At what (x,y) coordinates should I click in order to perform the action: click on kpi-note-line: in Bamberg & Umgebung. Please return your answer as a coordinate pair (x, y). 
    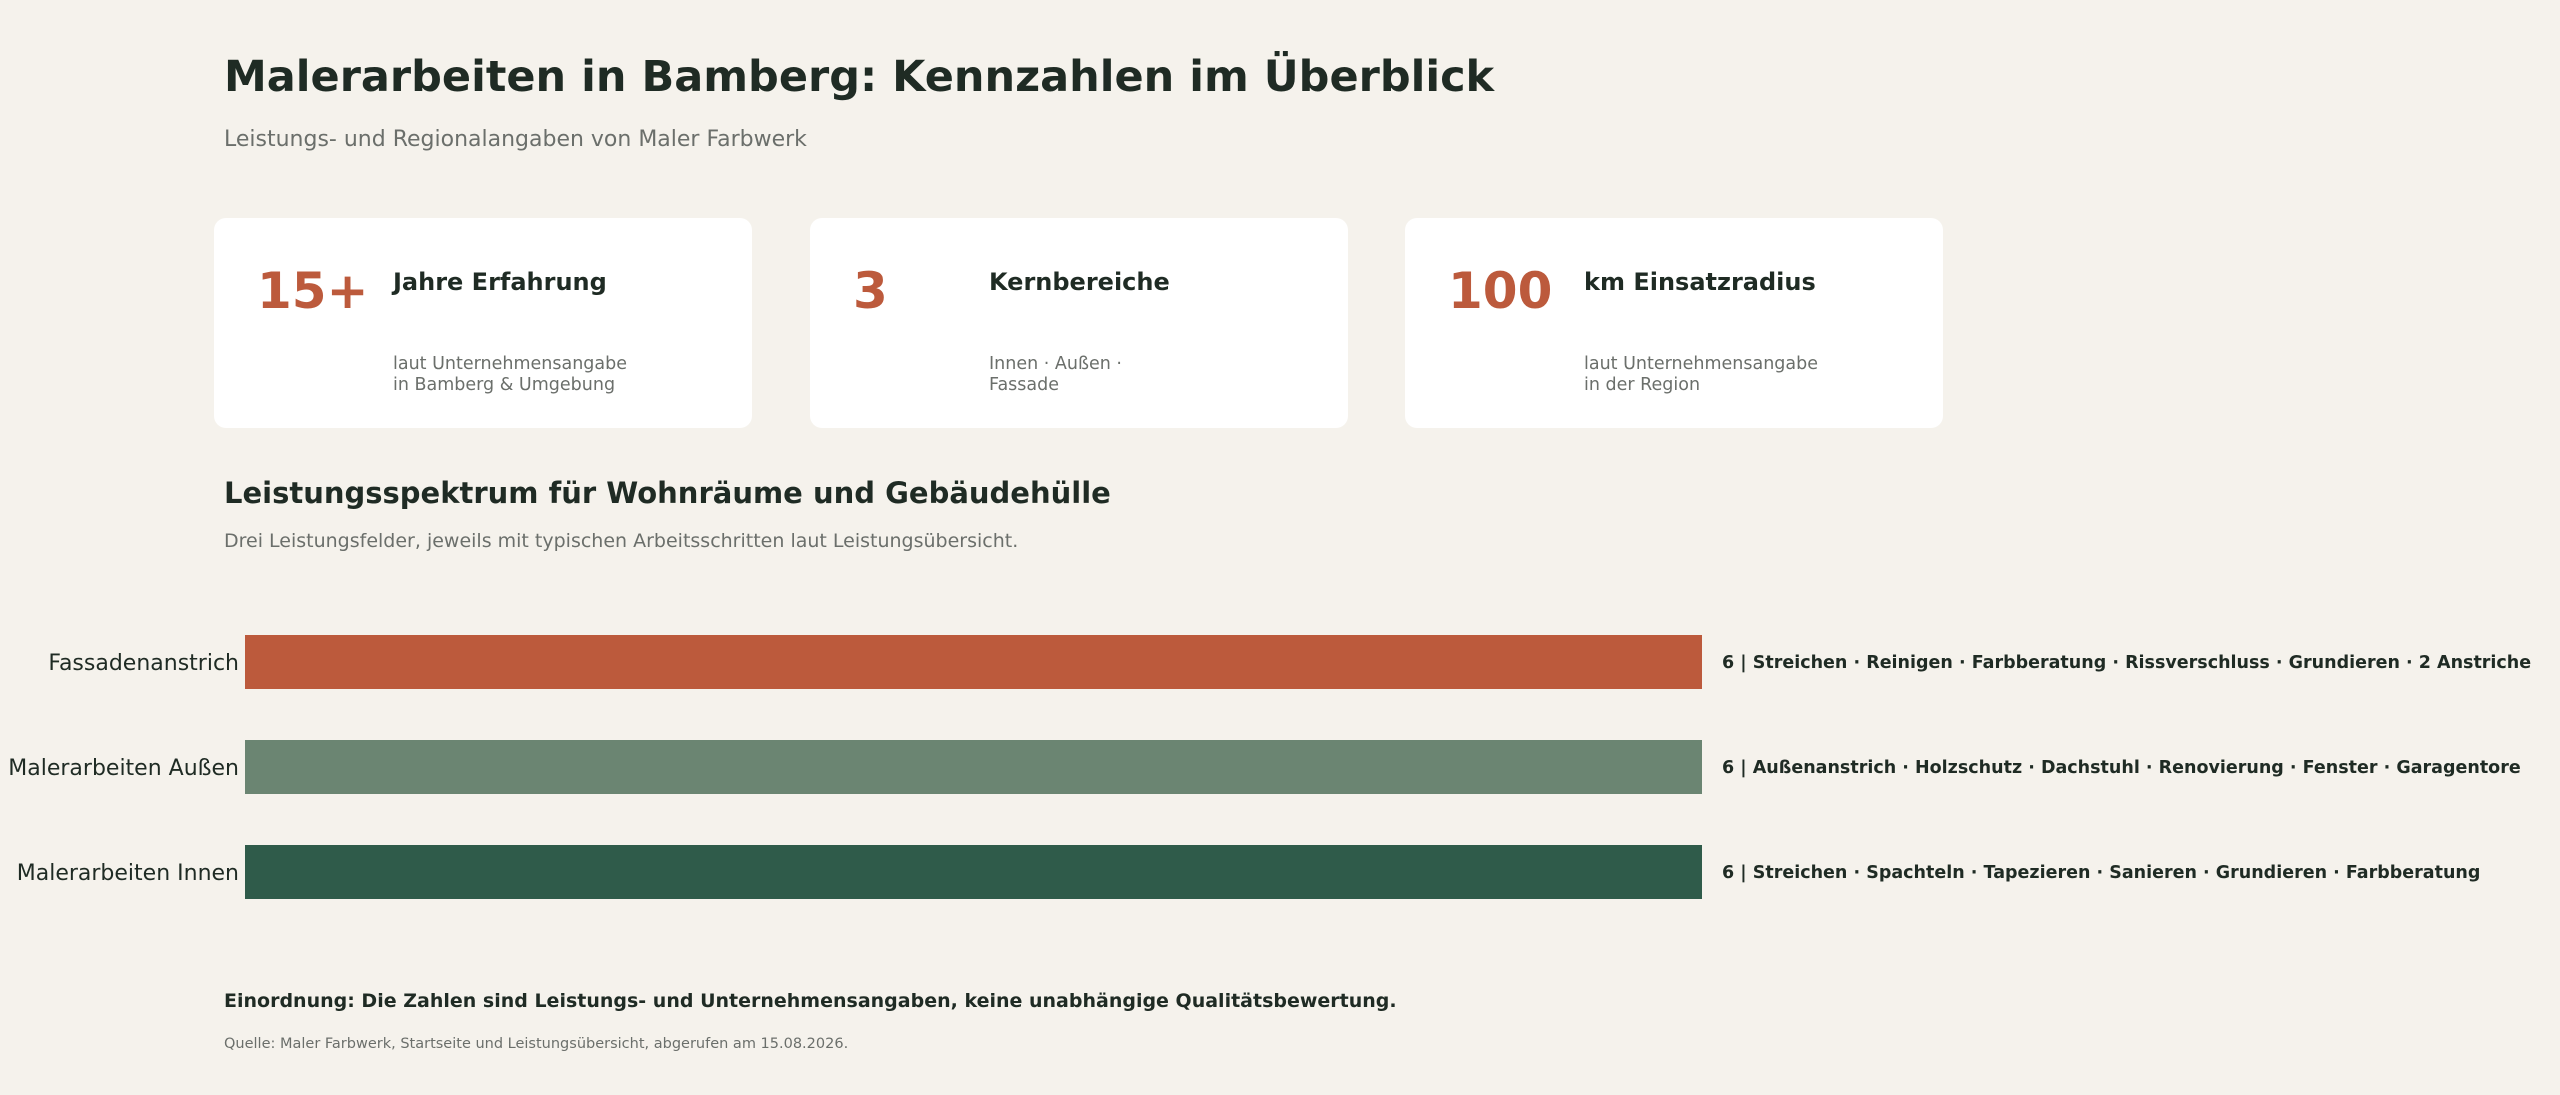
    Looking at the image, I should click on (504, 385).